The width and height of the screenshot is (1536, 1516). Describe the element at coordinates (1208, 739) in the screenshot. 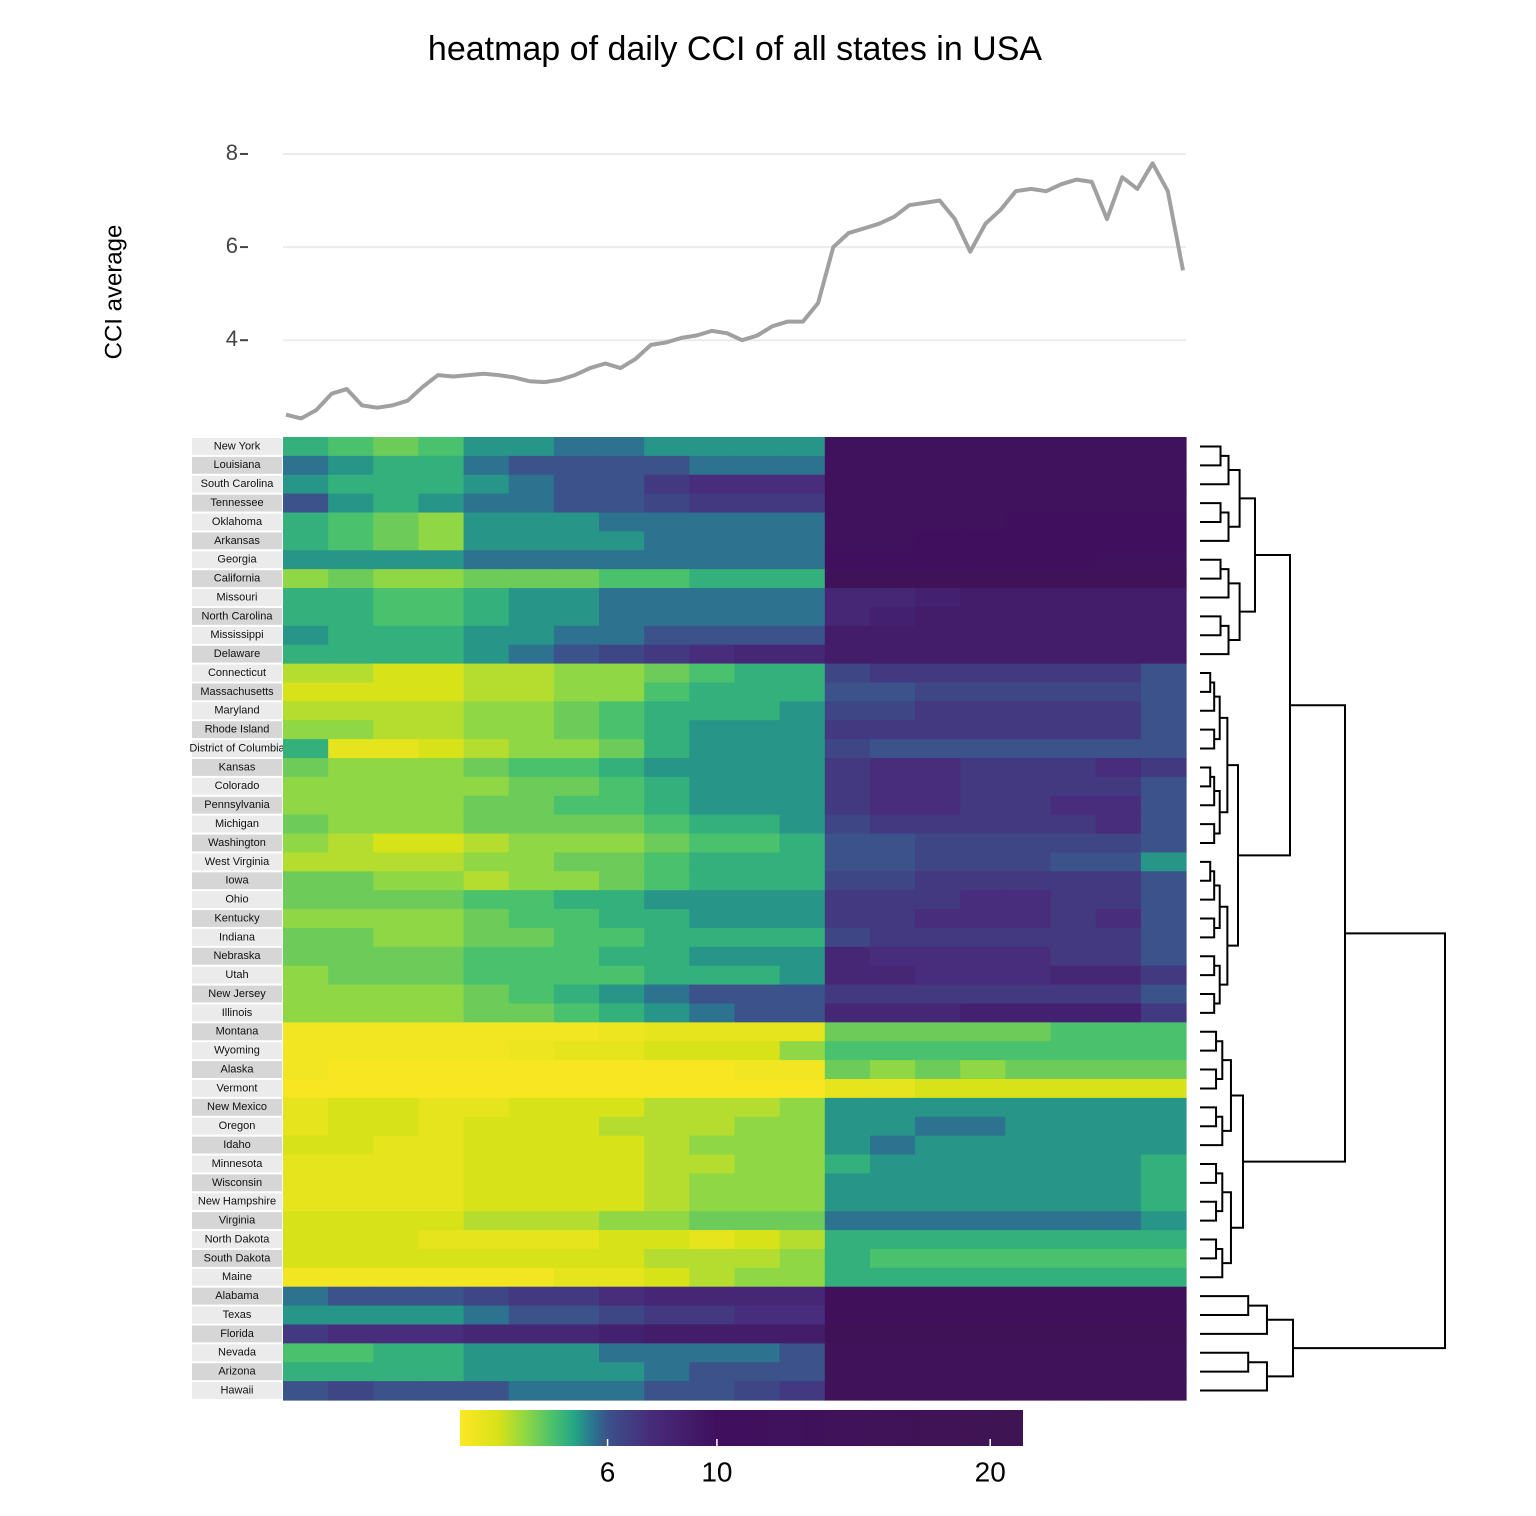

I see `dendrogram-branch` at that location.